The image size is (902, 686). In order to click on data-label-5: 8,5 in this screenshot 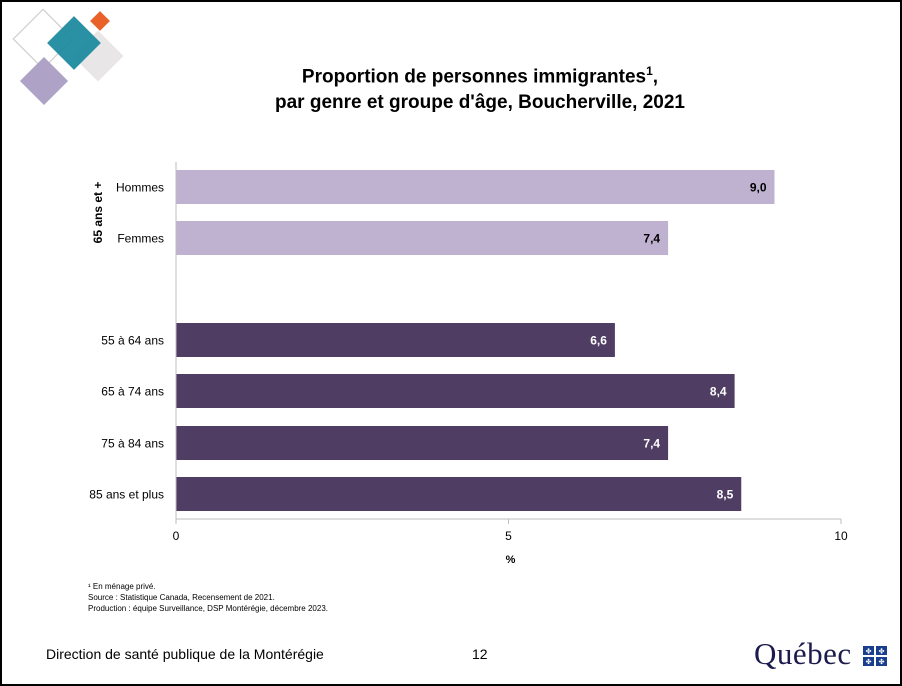, I will do `click(725, 495)`.